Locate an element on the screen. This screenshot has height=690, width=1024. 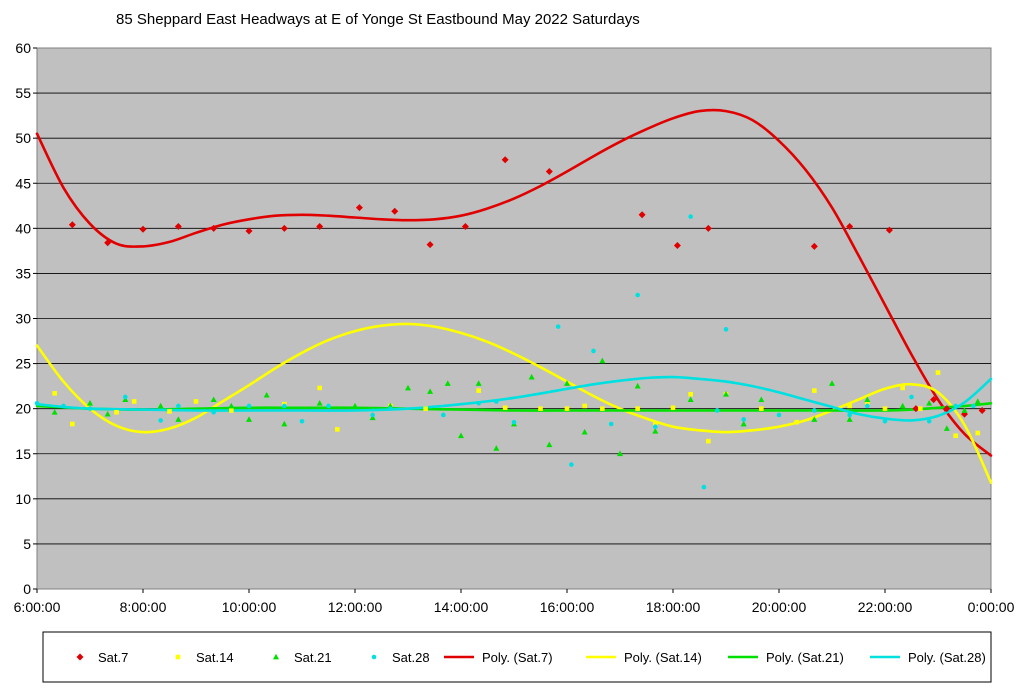
legend-label: Sat.28 is located at coordinates (411, 657).